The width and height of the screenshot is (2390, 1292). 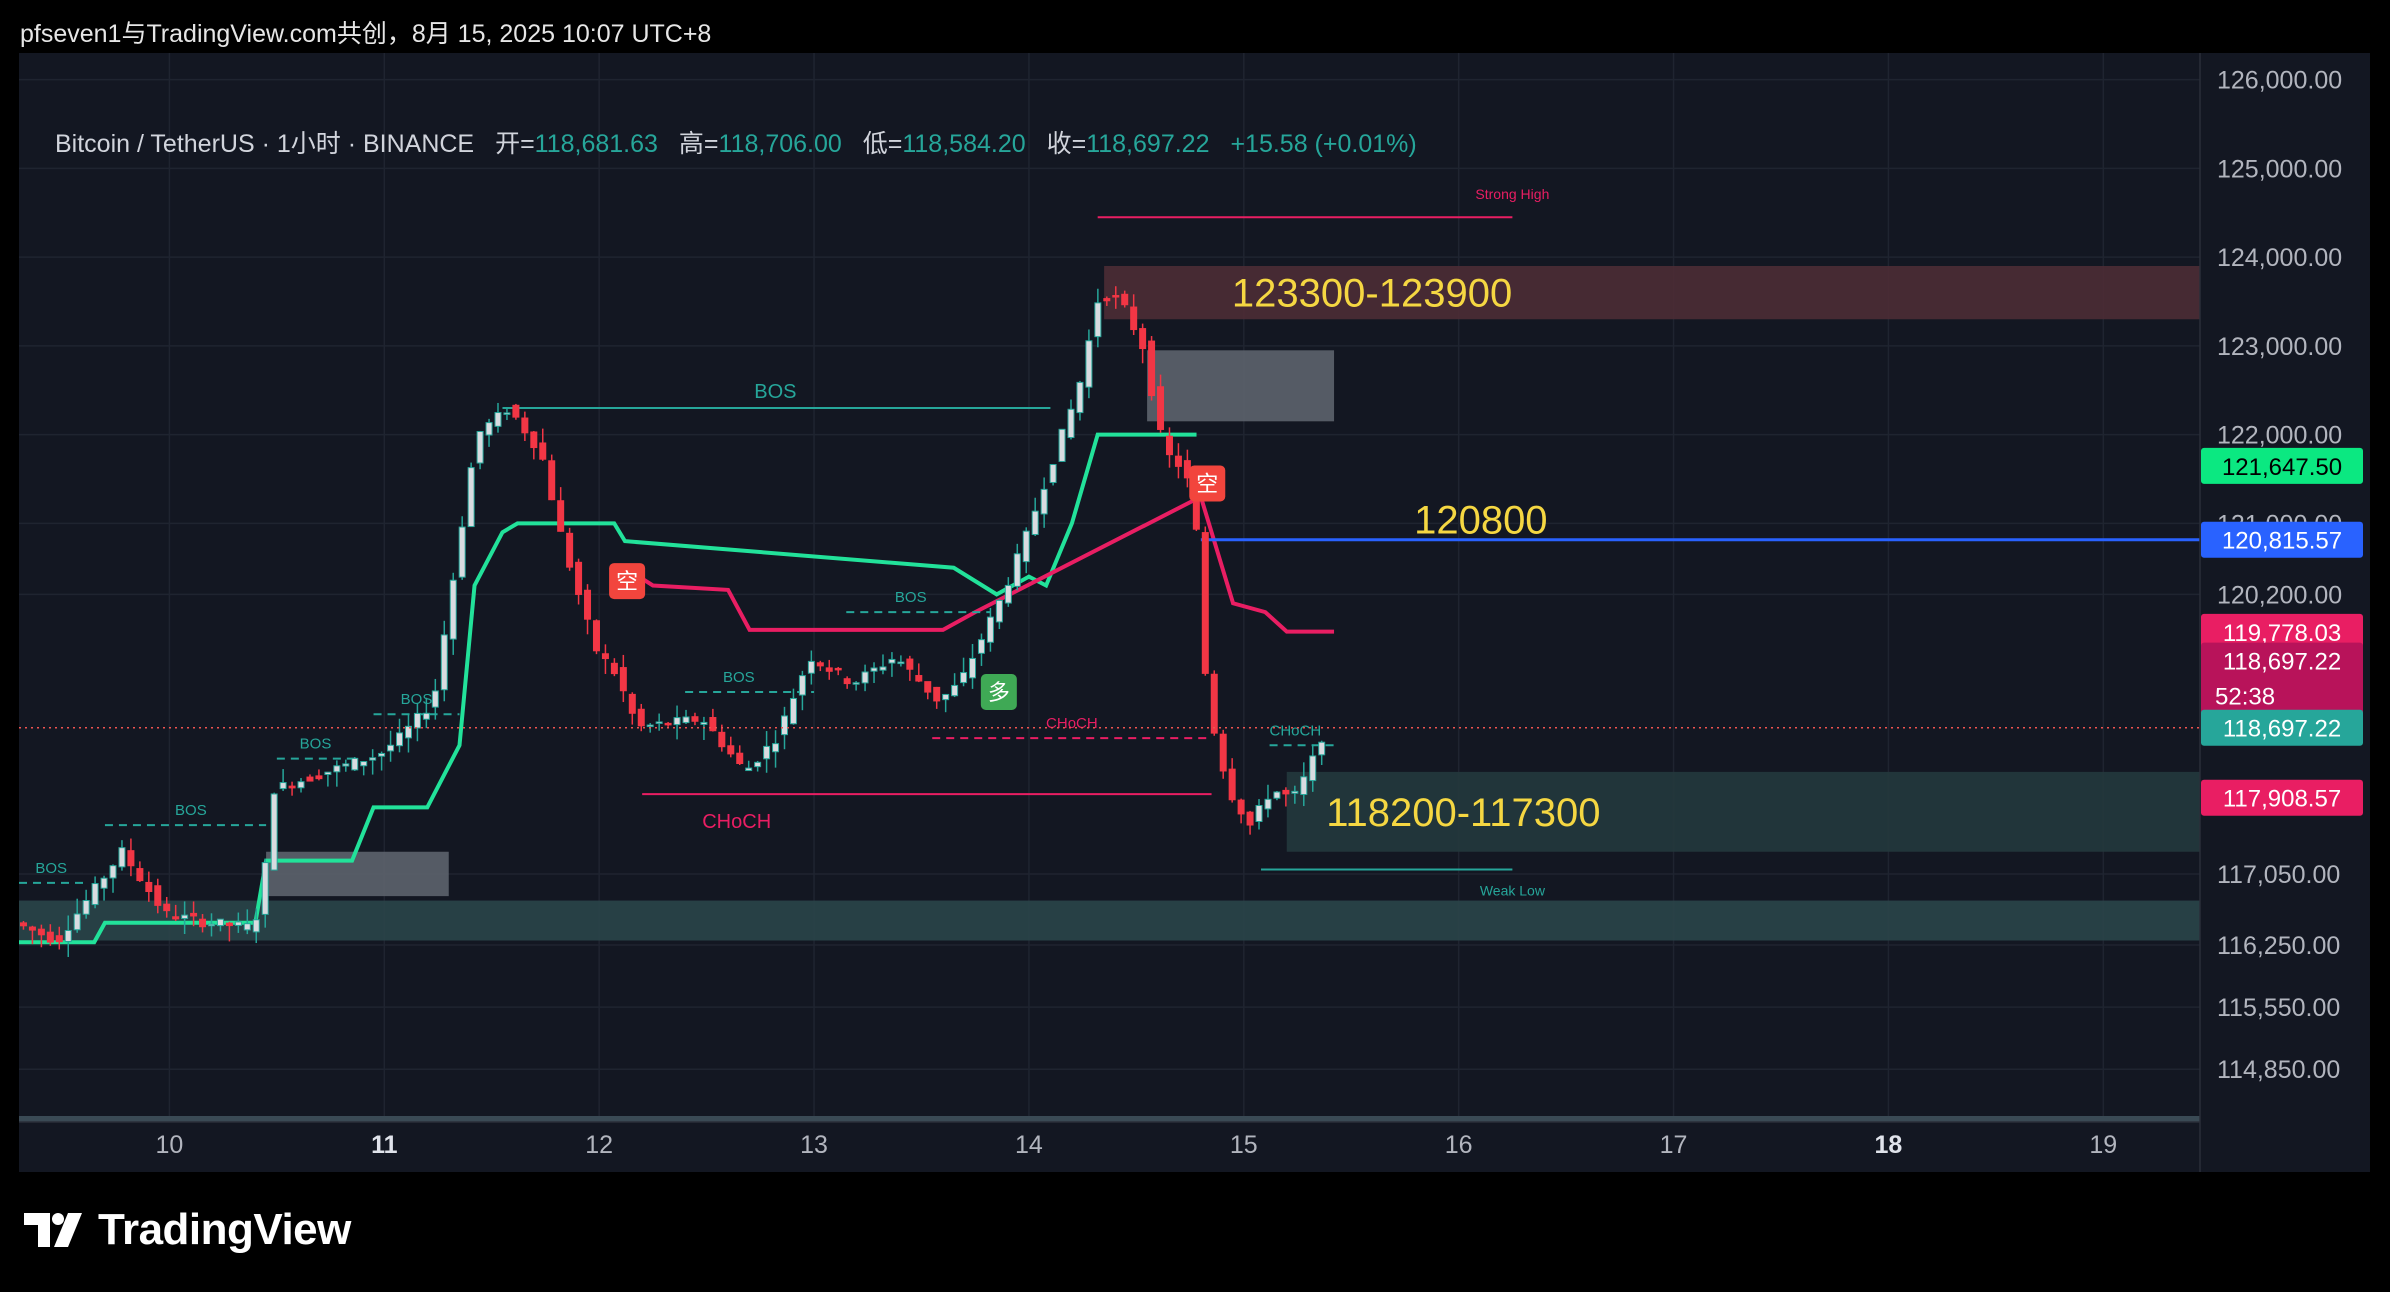 I want to click on price-tick-label: 122,000.00, so click(x=2279, y=436).